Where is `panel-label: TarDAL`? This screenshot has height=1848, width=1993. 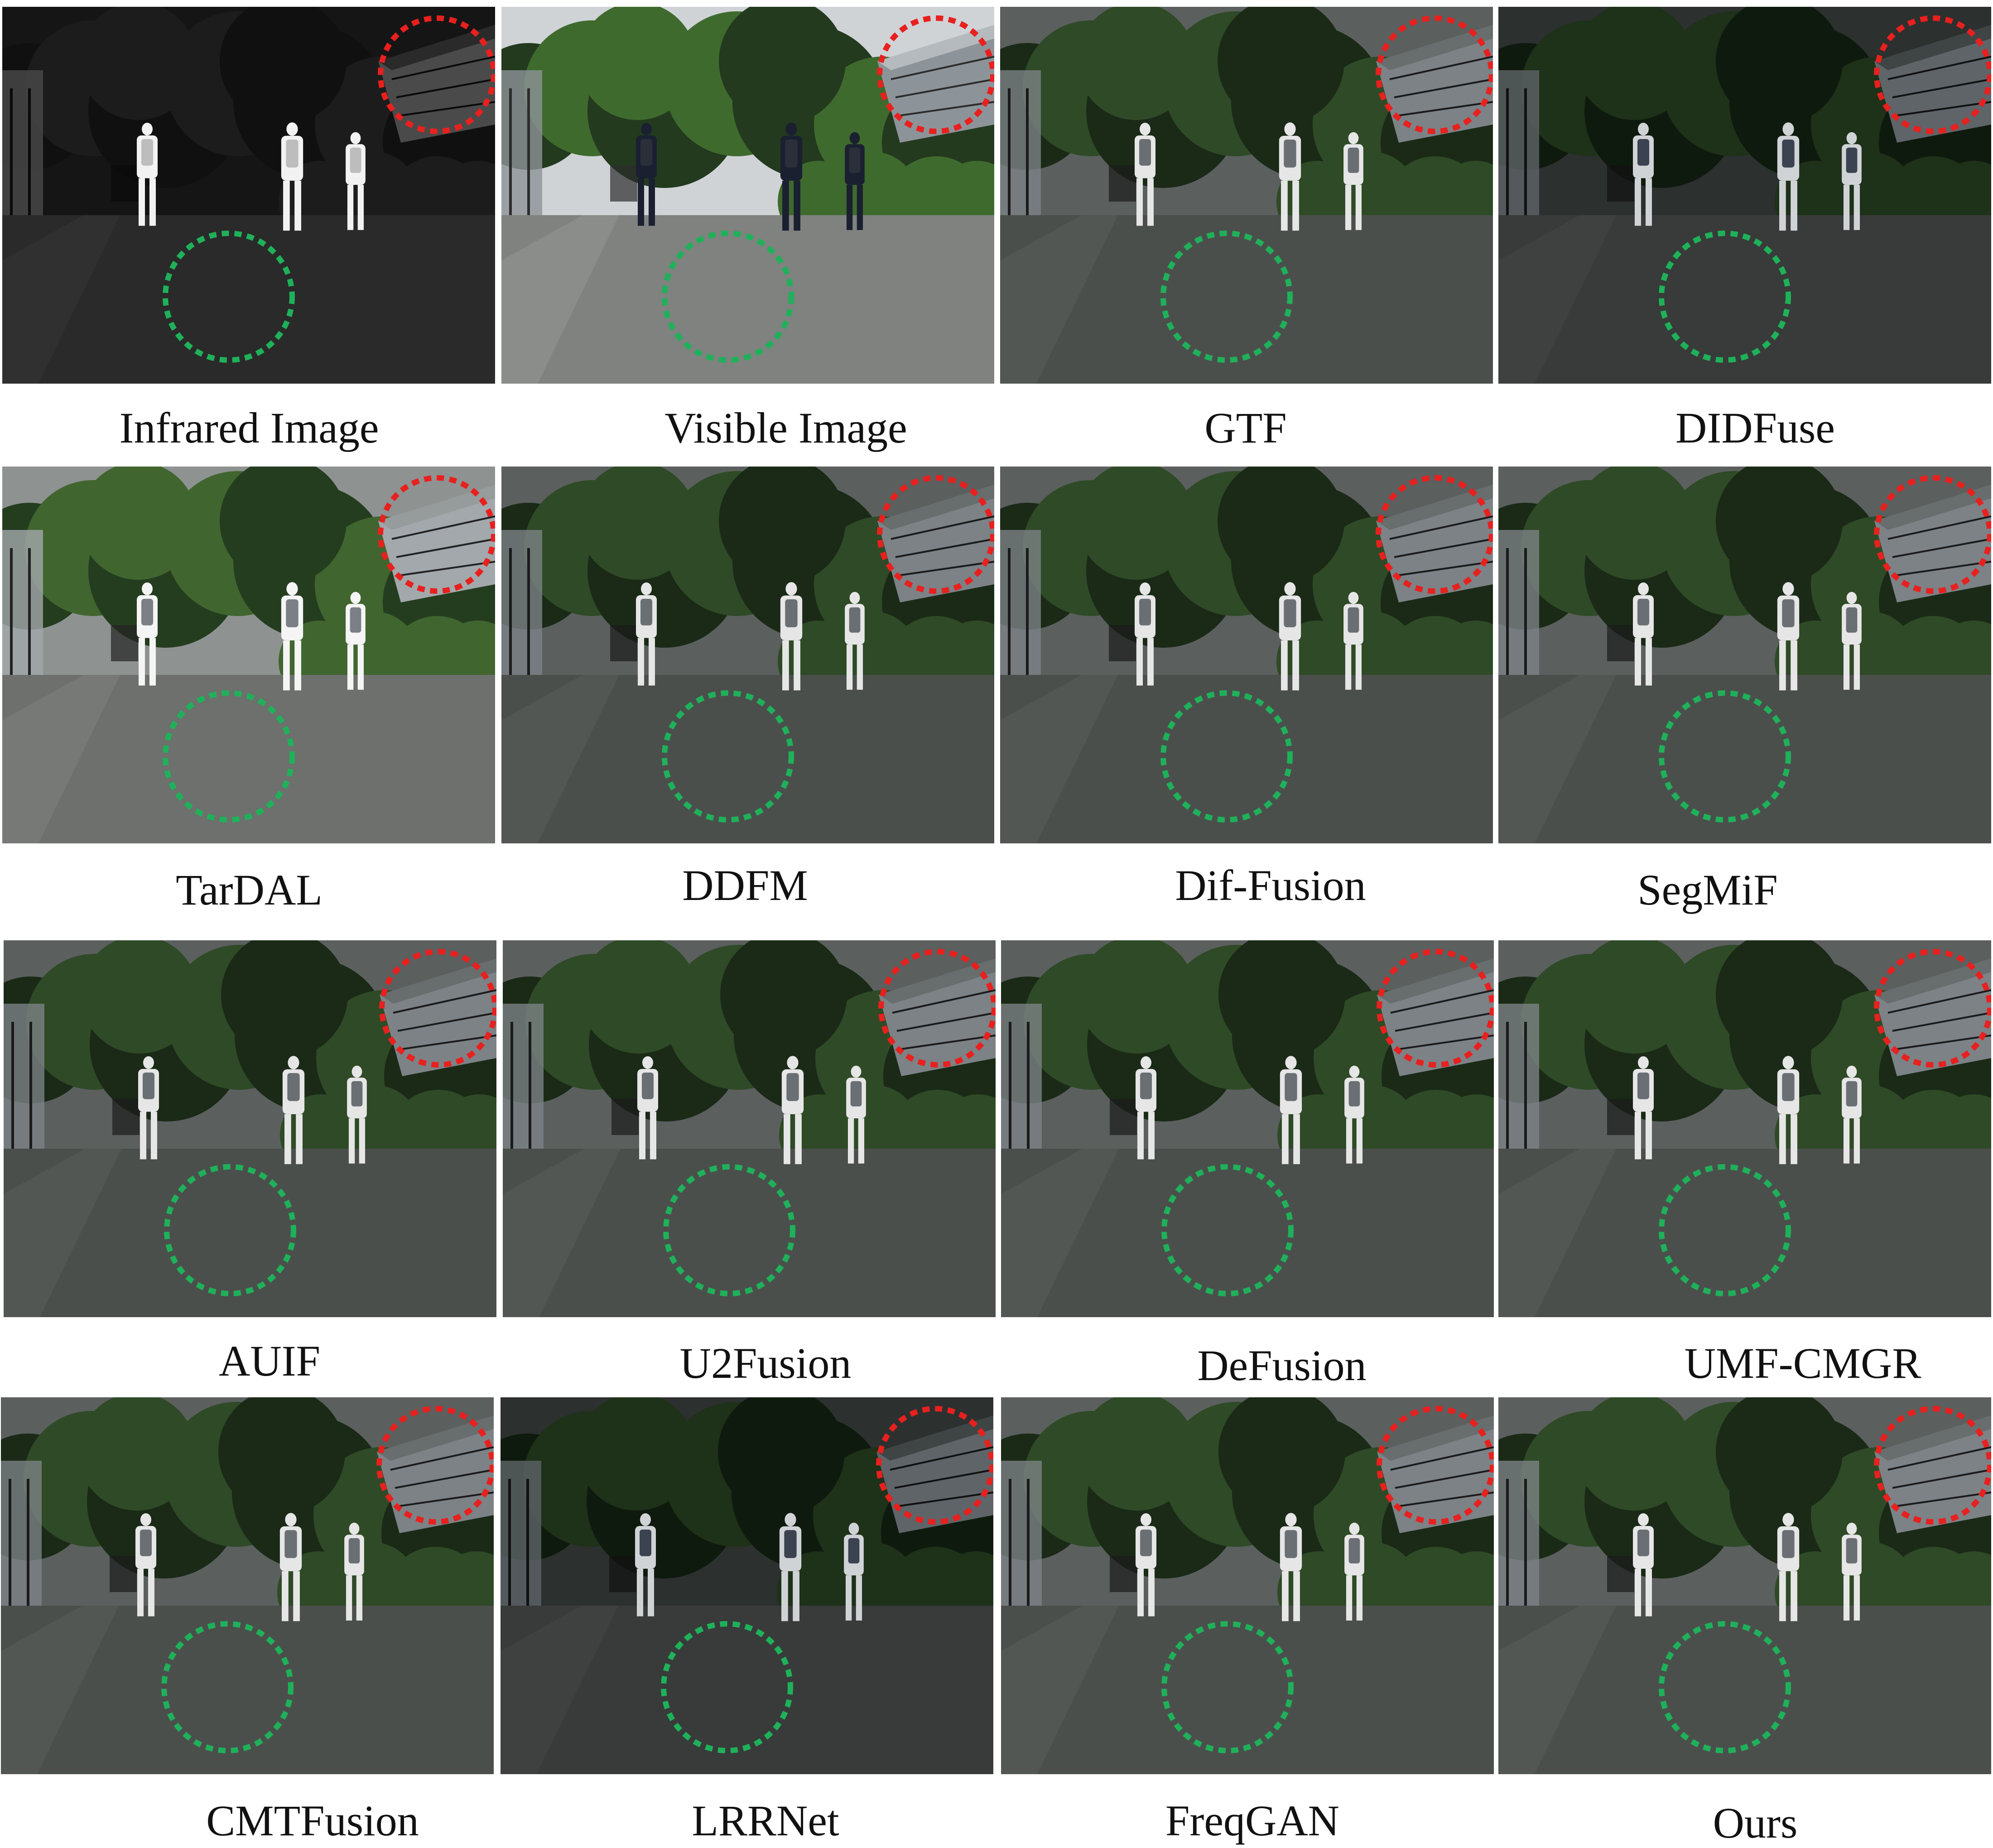
panel-label: TarDAL is located at coordinates (250, 890).